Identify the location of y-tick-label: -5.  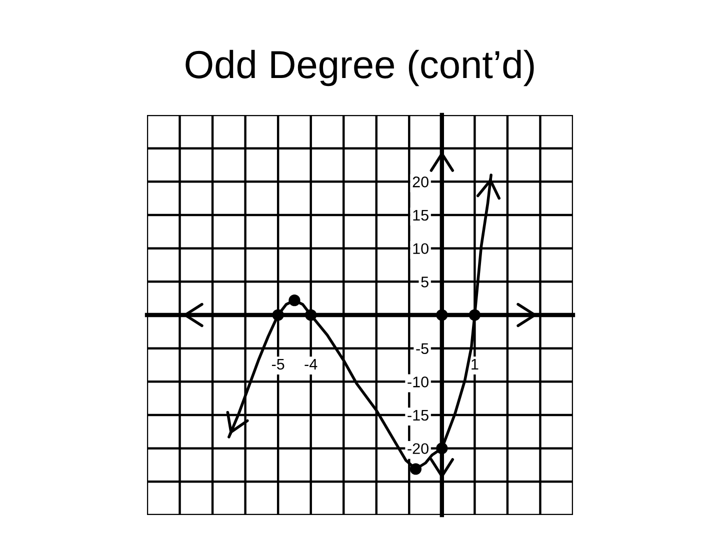
(422, 348).